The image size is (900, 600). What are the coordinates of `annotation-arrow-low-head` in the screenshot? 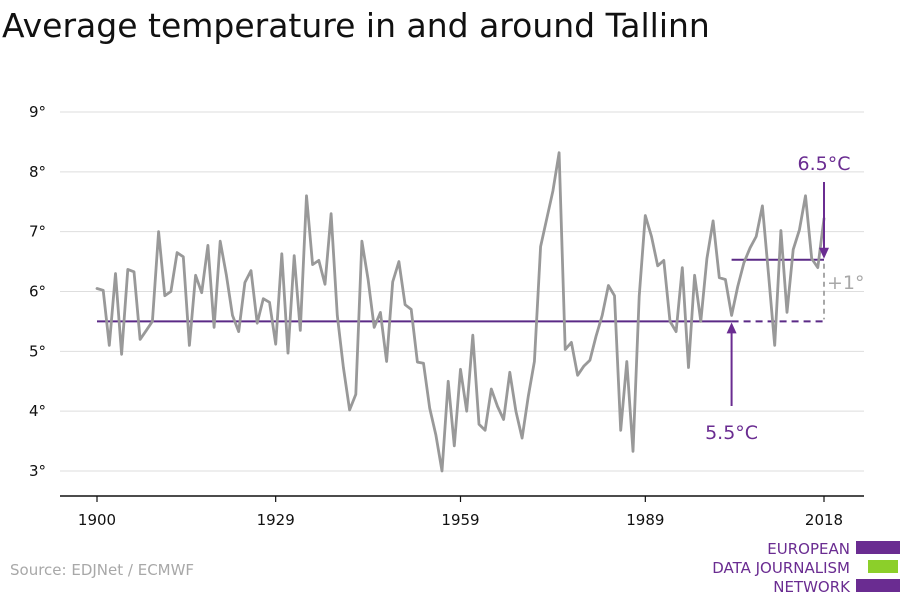 It's located at (731, 328).